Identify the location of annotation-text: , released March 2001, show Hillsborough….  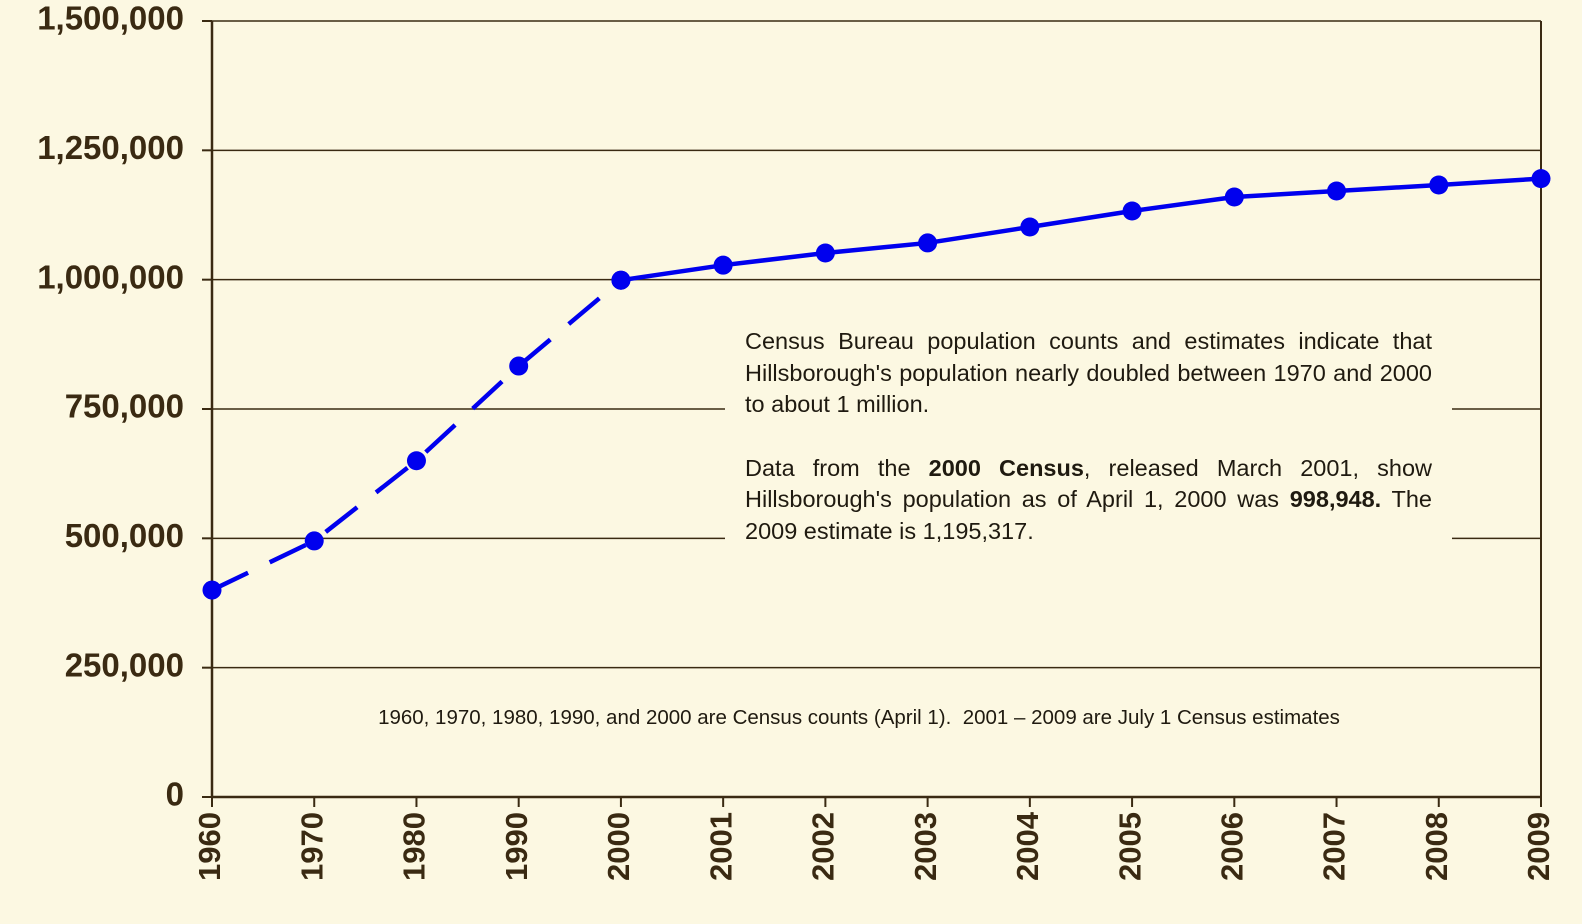
(1088, 483).